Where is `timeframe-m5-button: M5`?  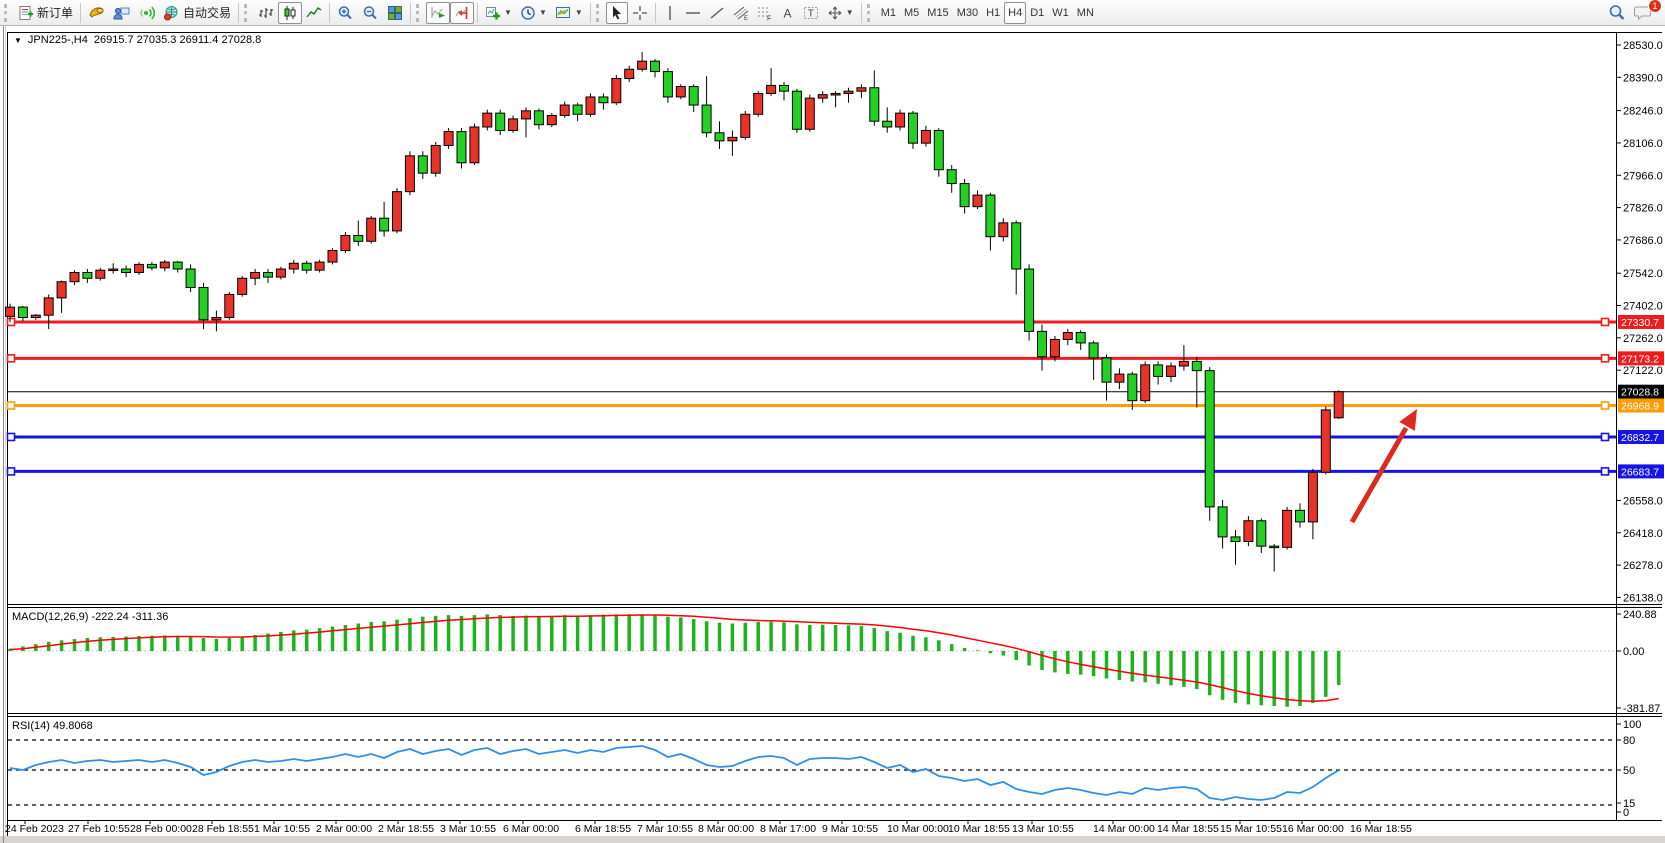 timeframe-m5-button: M5 is located at coordinates (912, 12).